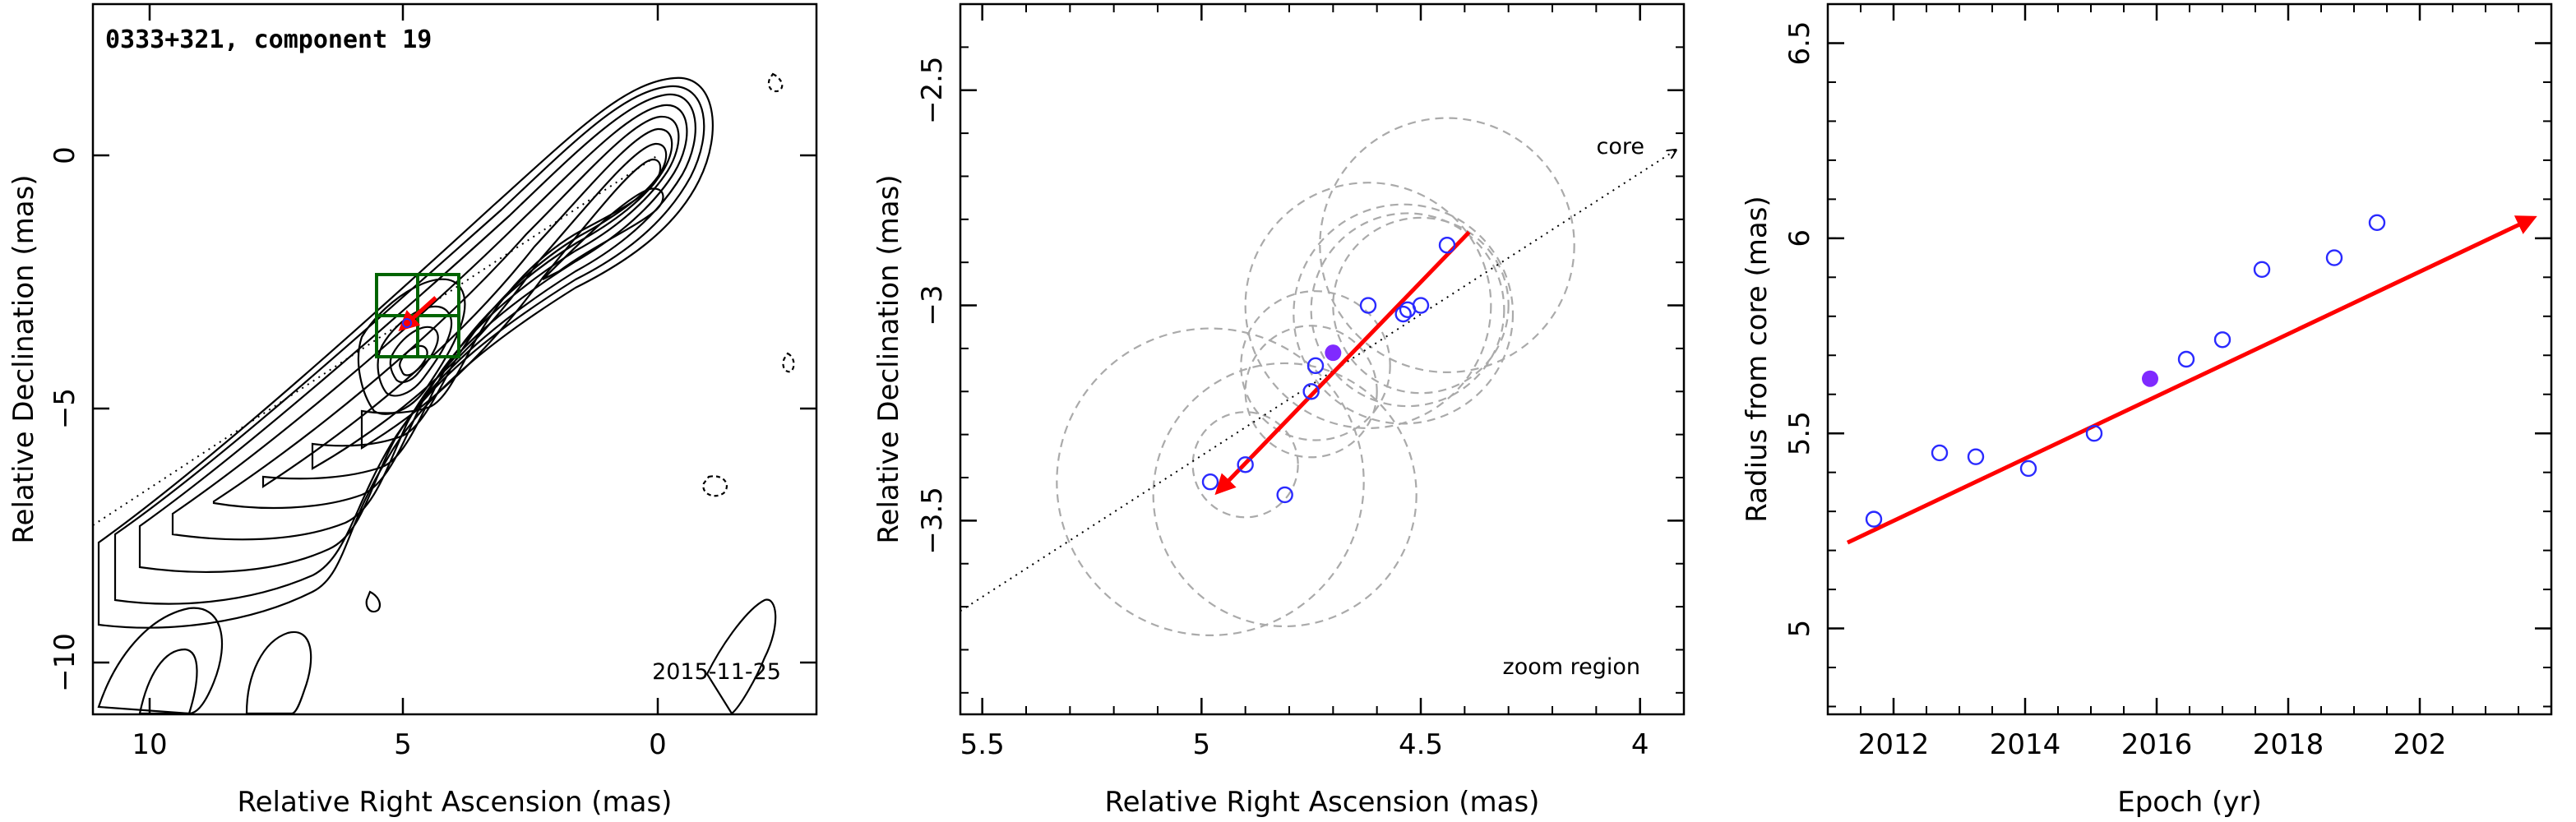 This screenshot has width=2576, height=822. What do you see at coordinates (1640, 744) in the screenshot?
I see `x-tick-label: 4` at bounding box center [1640, 744].